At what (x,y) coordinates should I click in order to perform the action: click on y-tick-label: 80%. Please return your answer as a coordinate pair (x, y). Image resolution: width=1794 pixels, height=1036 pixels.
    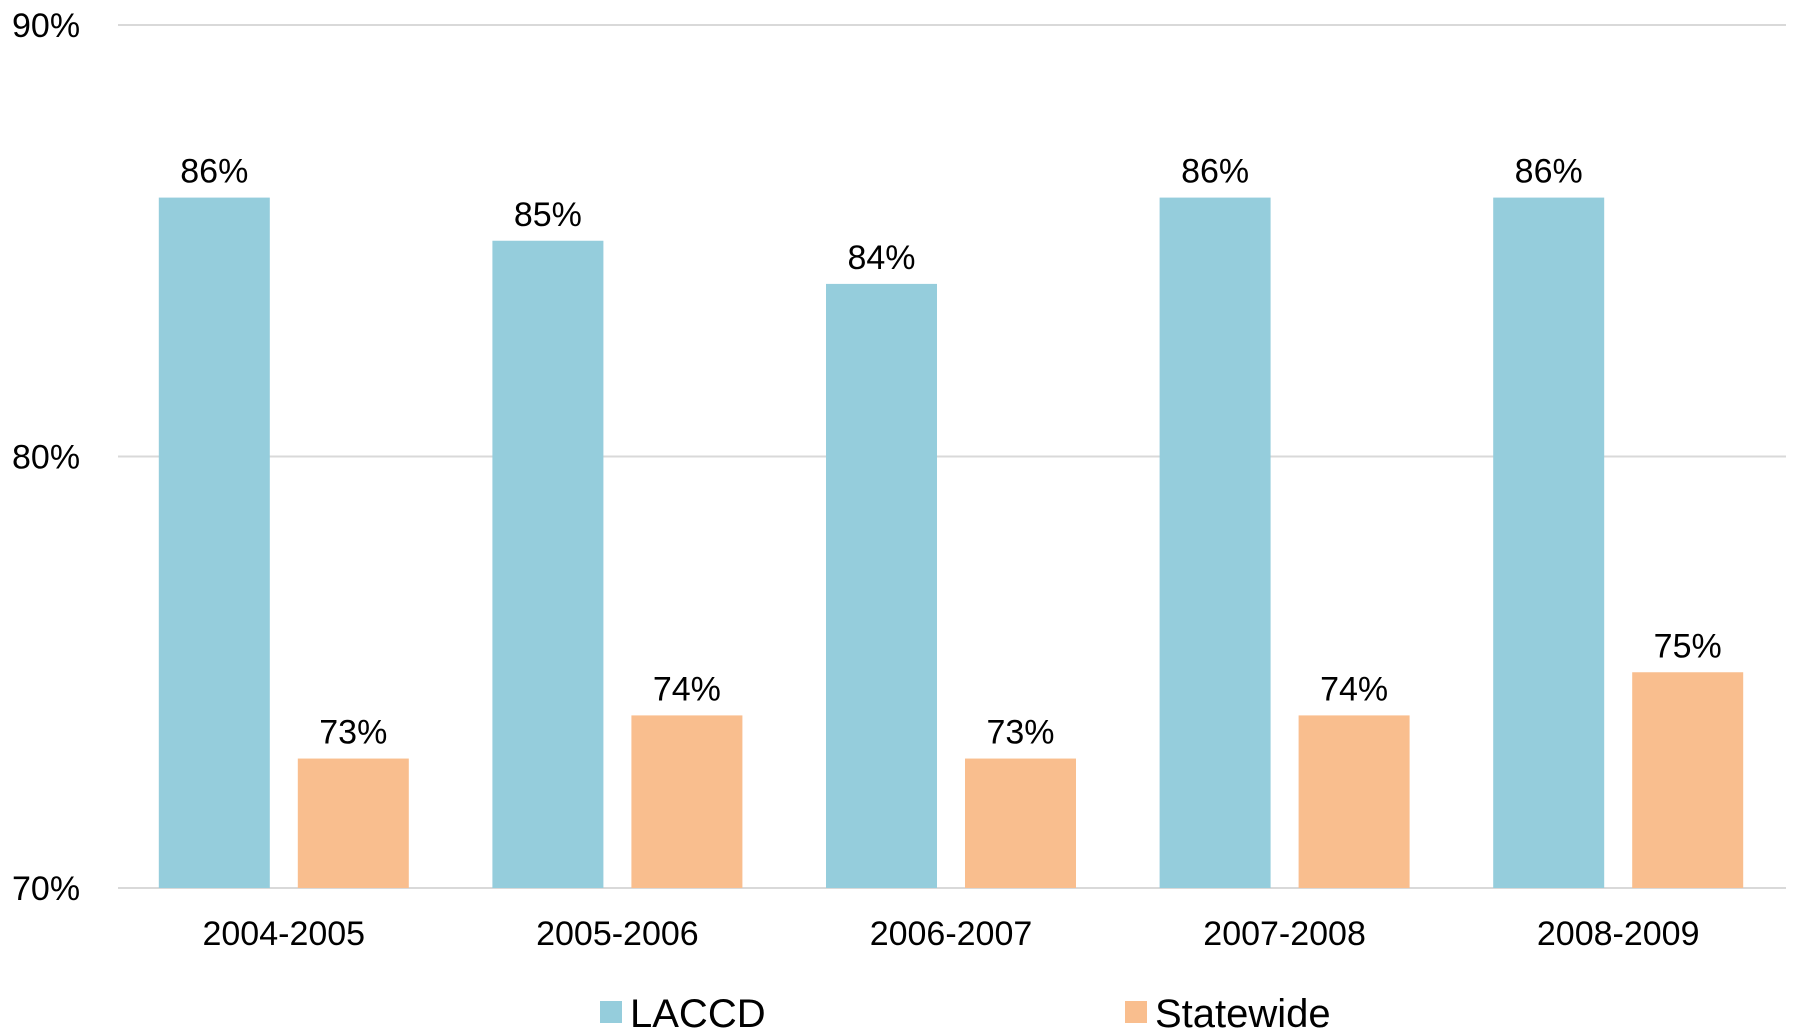
    Looking at the image, I should click on (46, 458).